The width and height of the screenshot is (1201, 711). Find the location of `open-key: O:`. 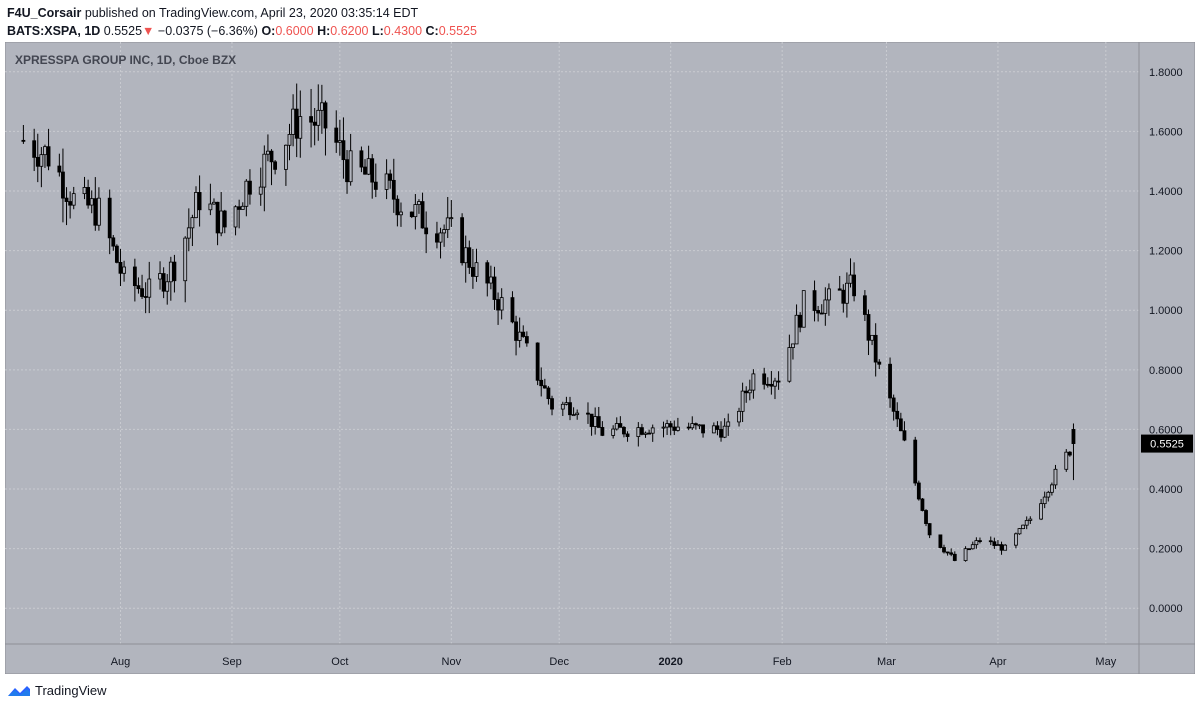

open-key: O: is located at coordinates (268, 31).